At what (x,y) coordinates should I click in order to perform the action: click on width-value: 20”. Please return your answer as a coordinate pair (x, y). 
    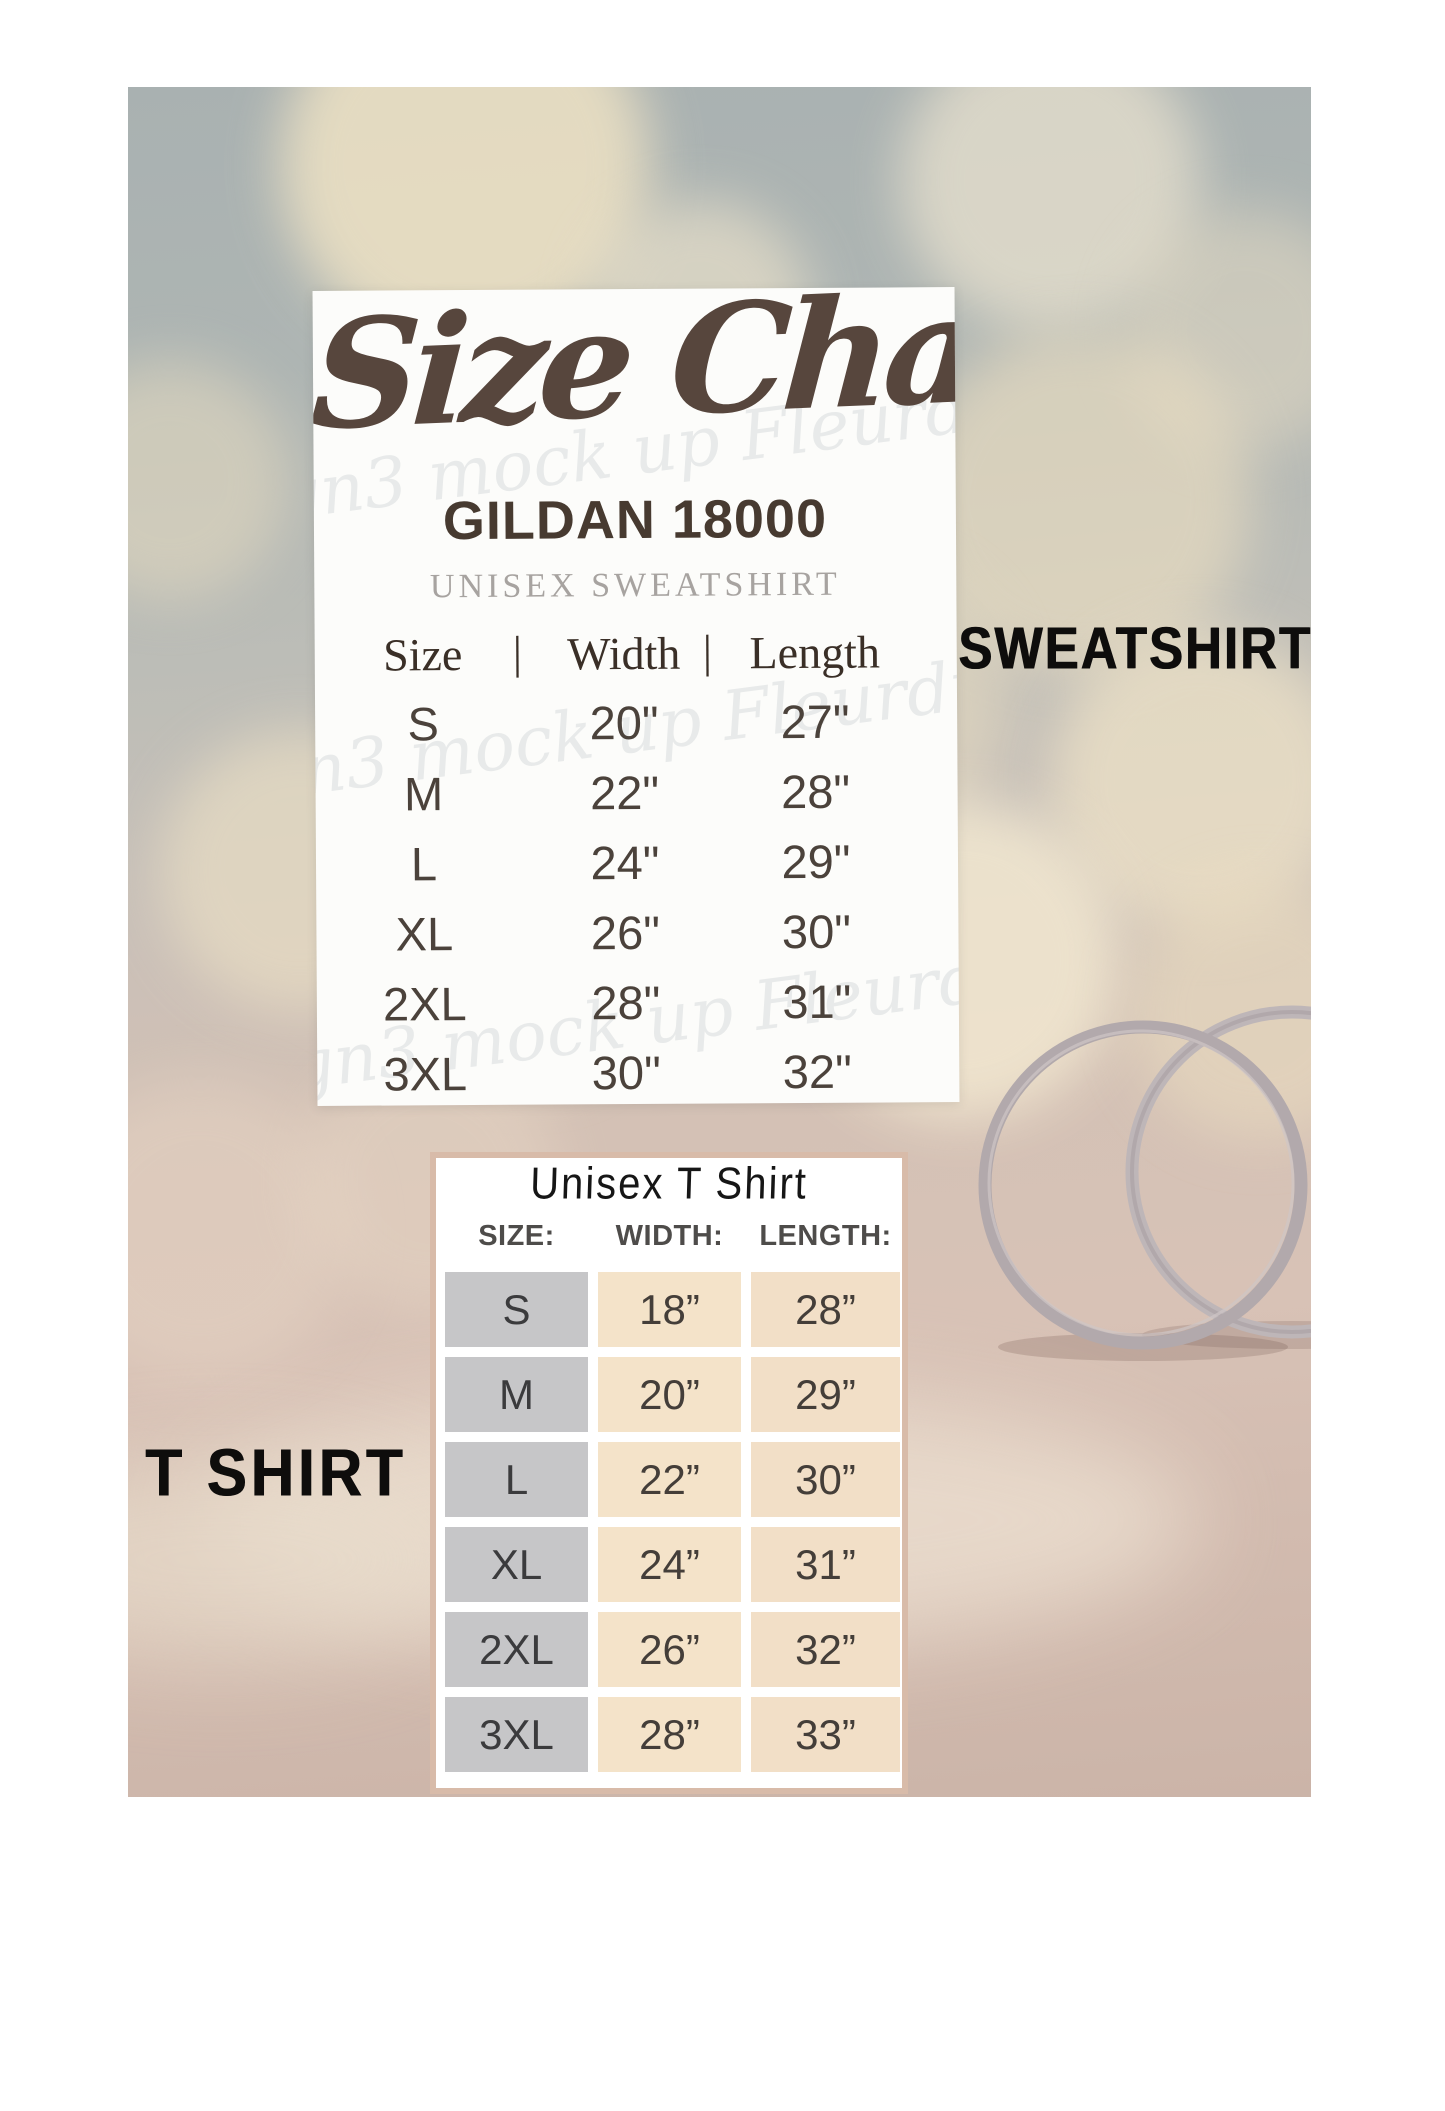
    Looking at the image, I should click on (669, 1394).